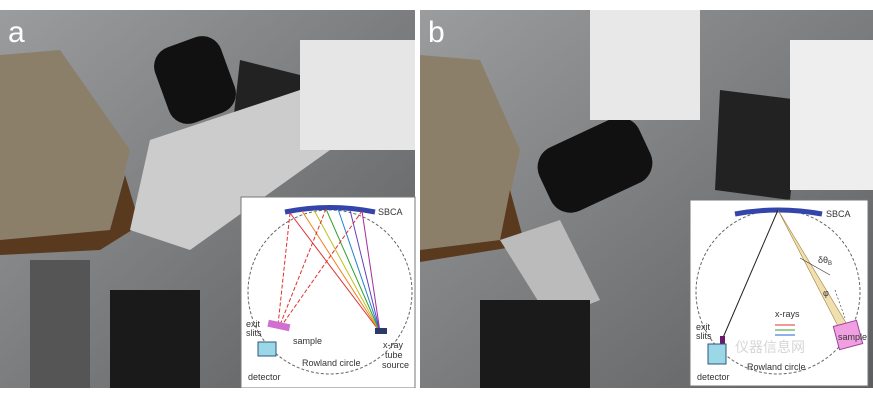 The height and width of the screenshot is (393, 873). I want to click on panel-label: a, so click(16, 32).